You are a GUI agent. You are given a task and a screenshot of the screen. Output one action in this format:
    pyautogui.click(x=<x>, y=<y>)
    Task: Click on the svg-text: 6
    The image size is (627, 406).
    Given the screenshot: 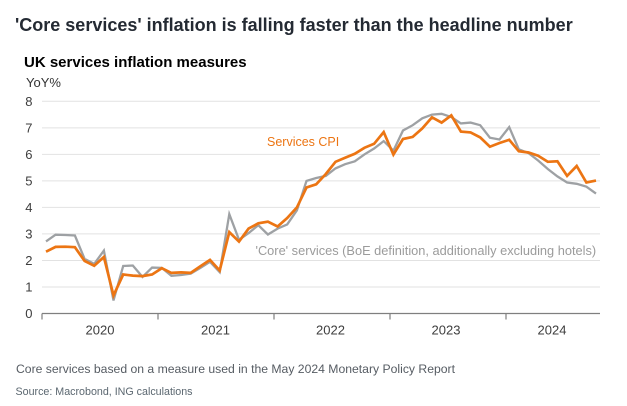 What is the action you would take?
    pyautogui.click(x=28, y=154)
    